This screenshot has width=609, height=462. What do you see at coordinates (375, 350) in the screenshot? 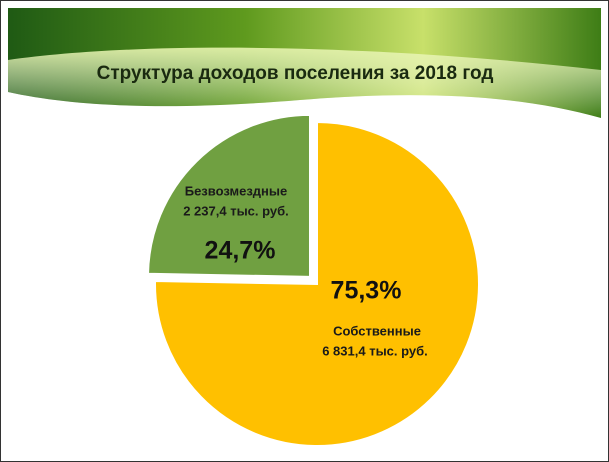
I see `slice-detail: 6 831,4 тыс. руб.` at bounding box center [375, 350].